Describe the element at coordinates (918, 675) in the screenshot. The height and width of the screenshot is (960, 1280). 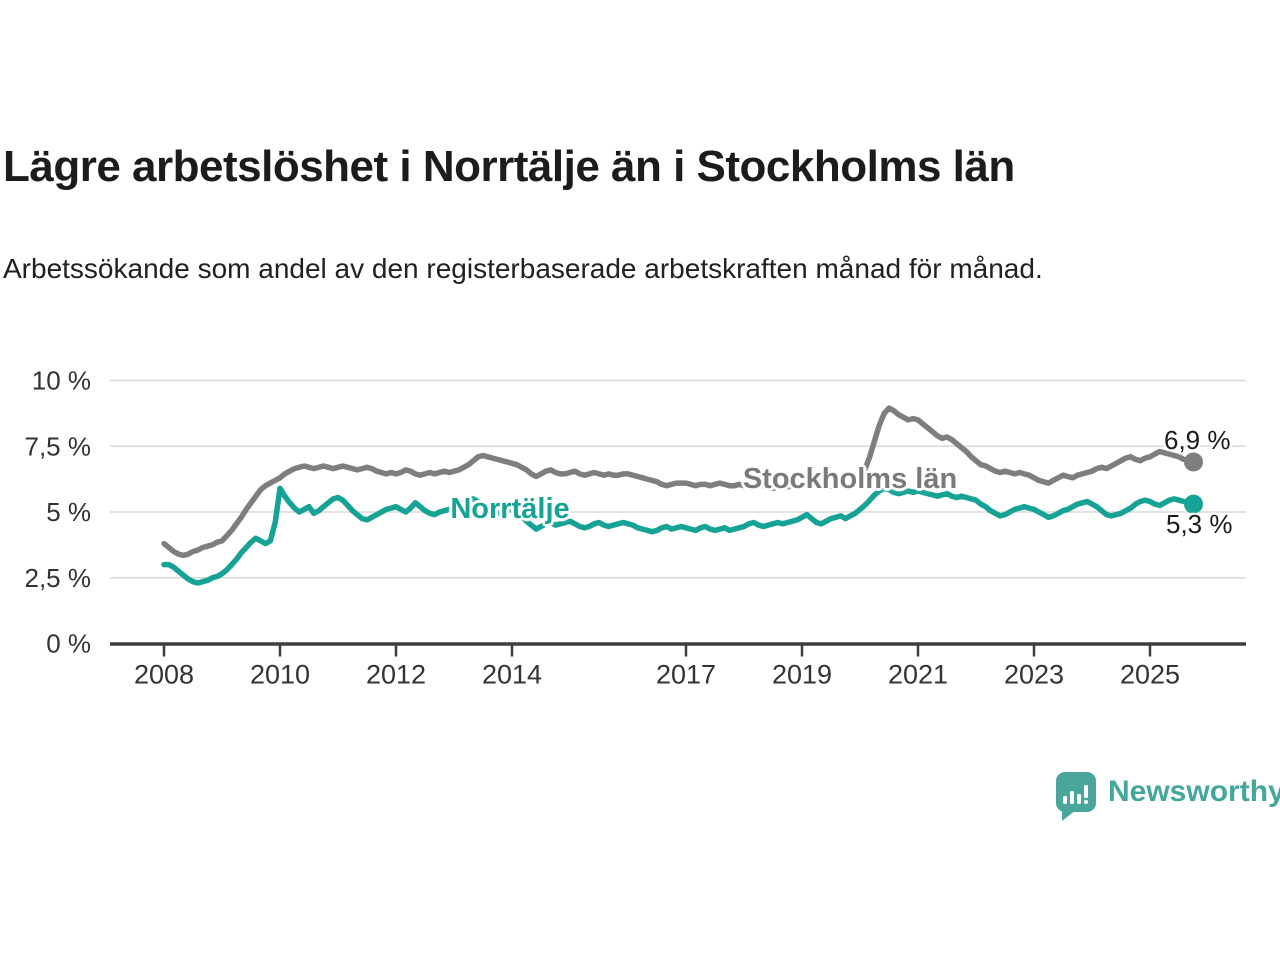
I see `x-tick-label: 2021` at that location.